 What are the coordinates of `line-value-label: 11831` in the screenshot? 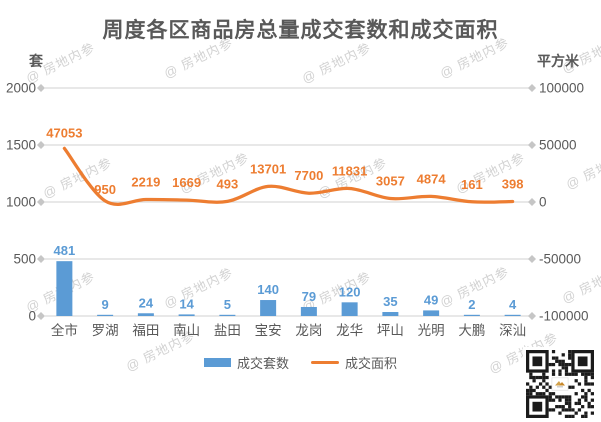 It's located at (349, 171).